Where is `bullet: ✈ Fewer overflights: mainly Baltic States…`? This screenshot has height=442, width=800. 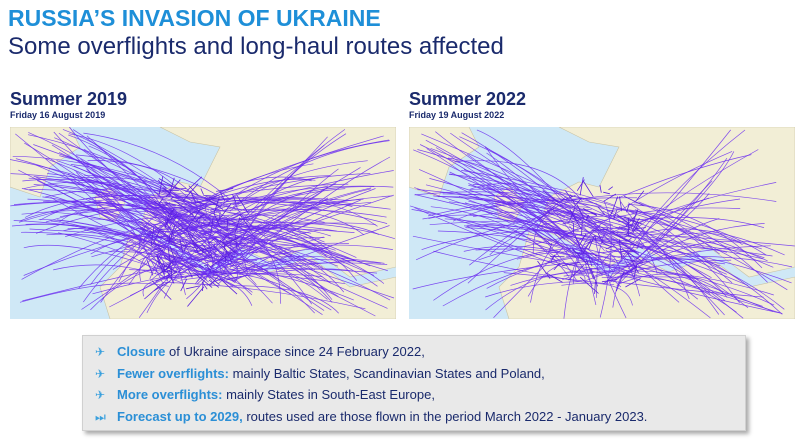
bullet: ✈ Fewer overflights: mainly Baltic States… is located at coordinates (420, 374).